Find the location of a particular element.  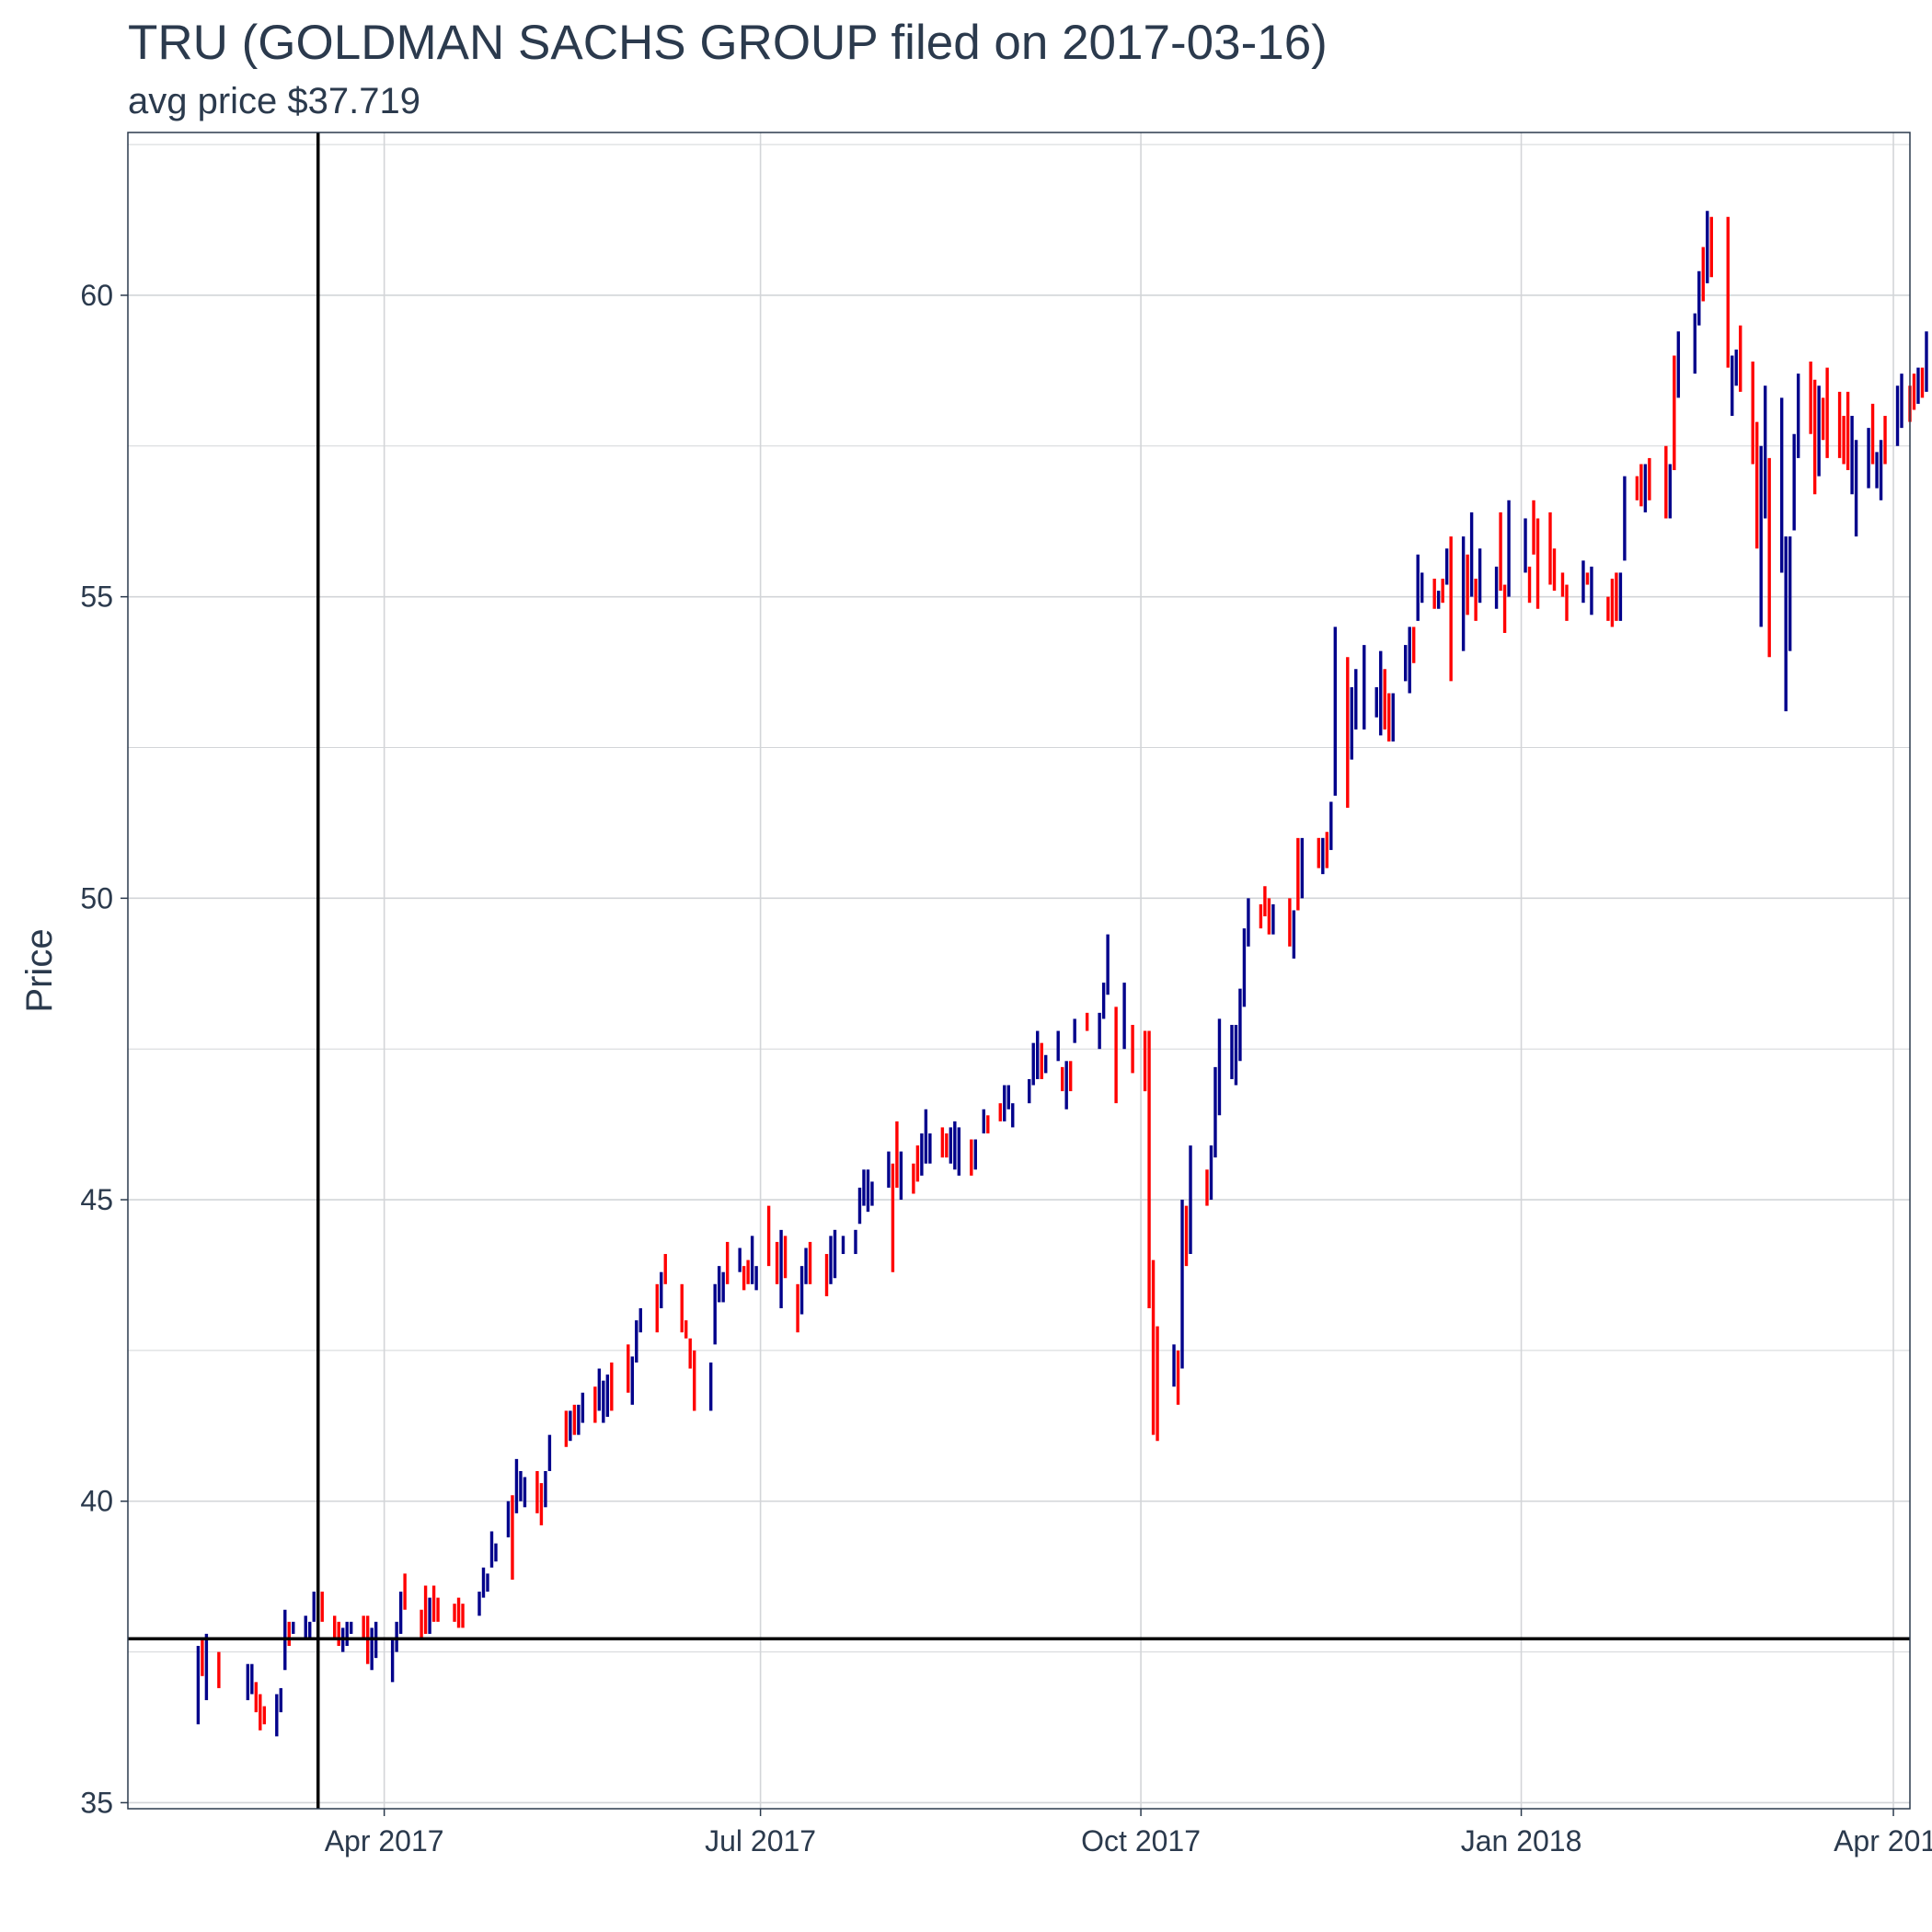

x-axis-ticks: Apr 2017 Jul 2017 Oct 2017 Jan 2018 Apr 2018 is located at coordinates (1128, 1833).